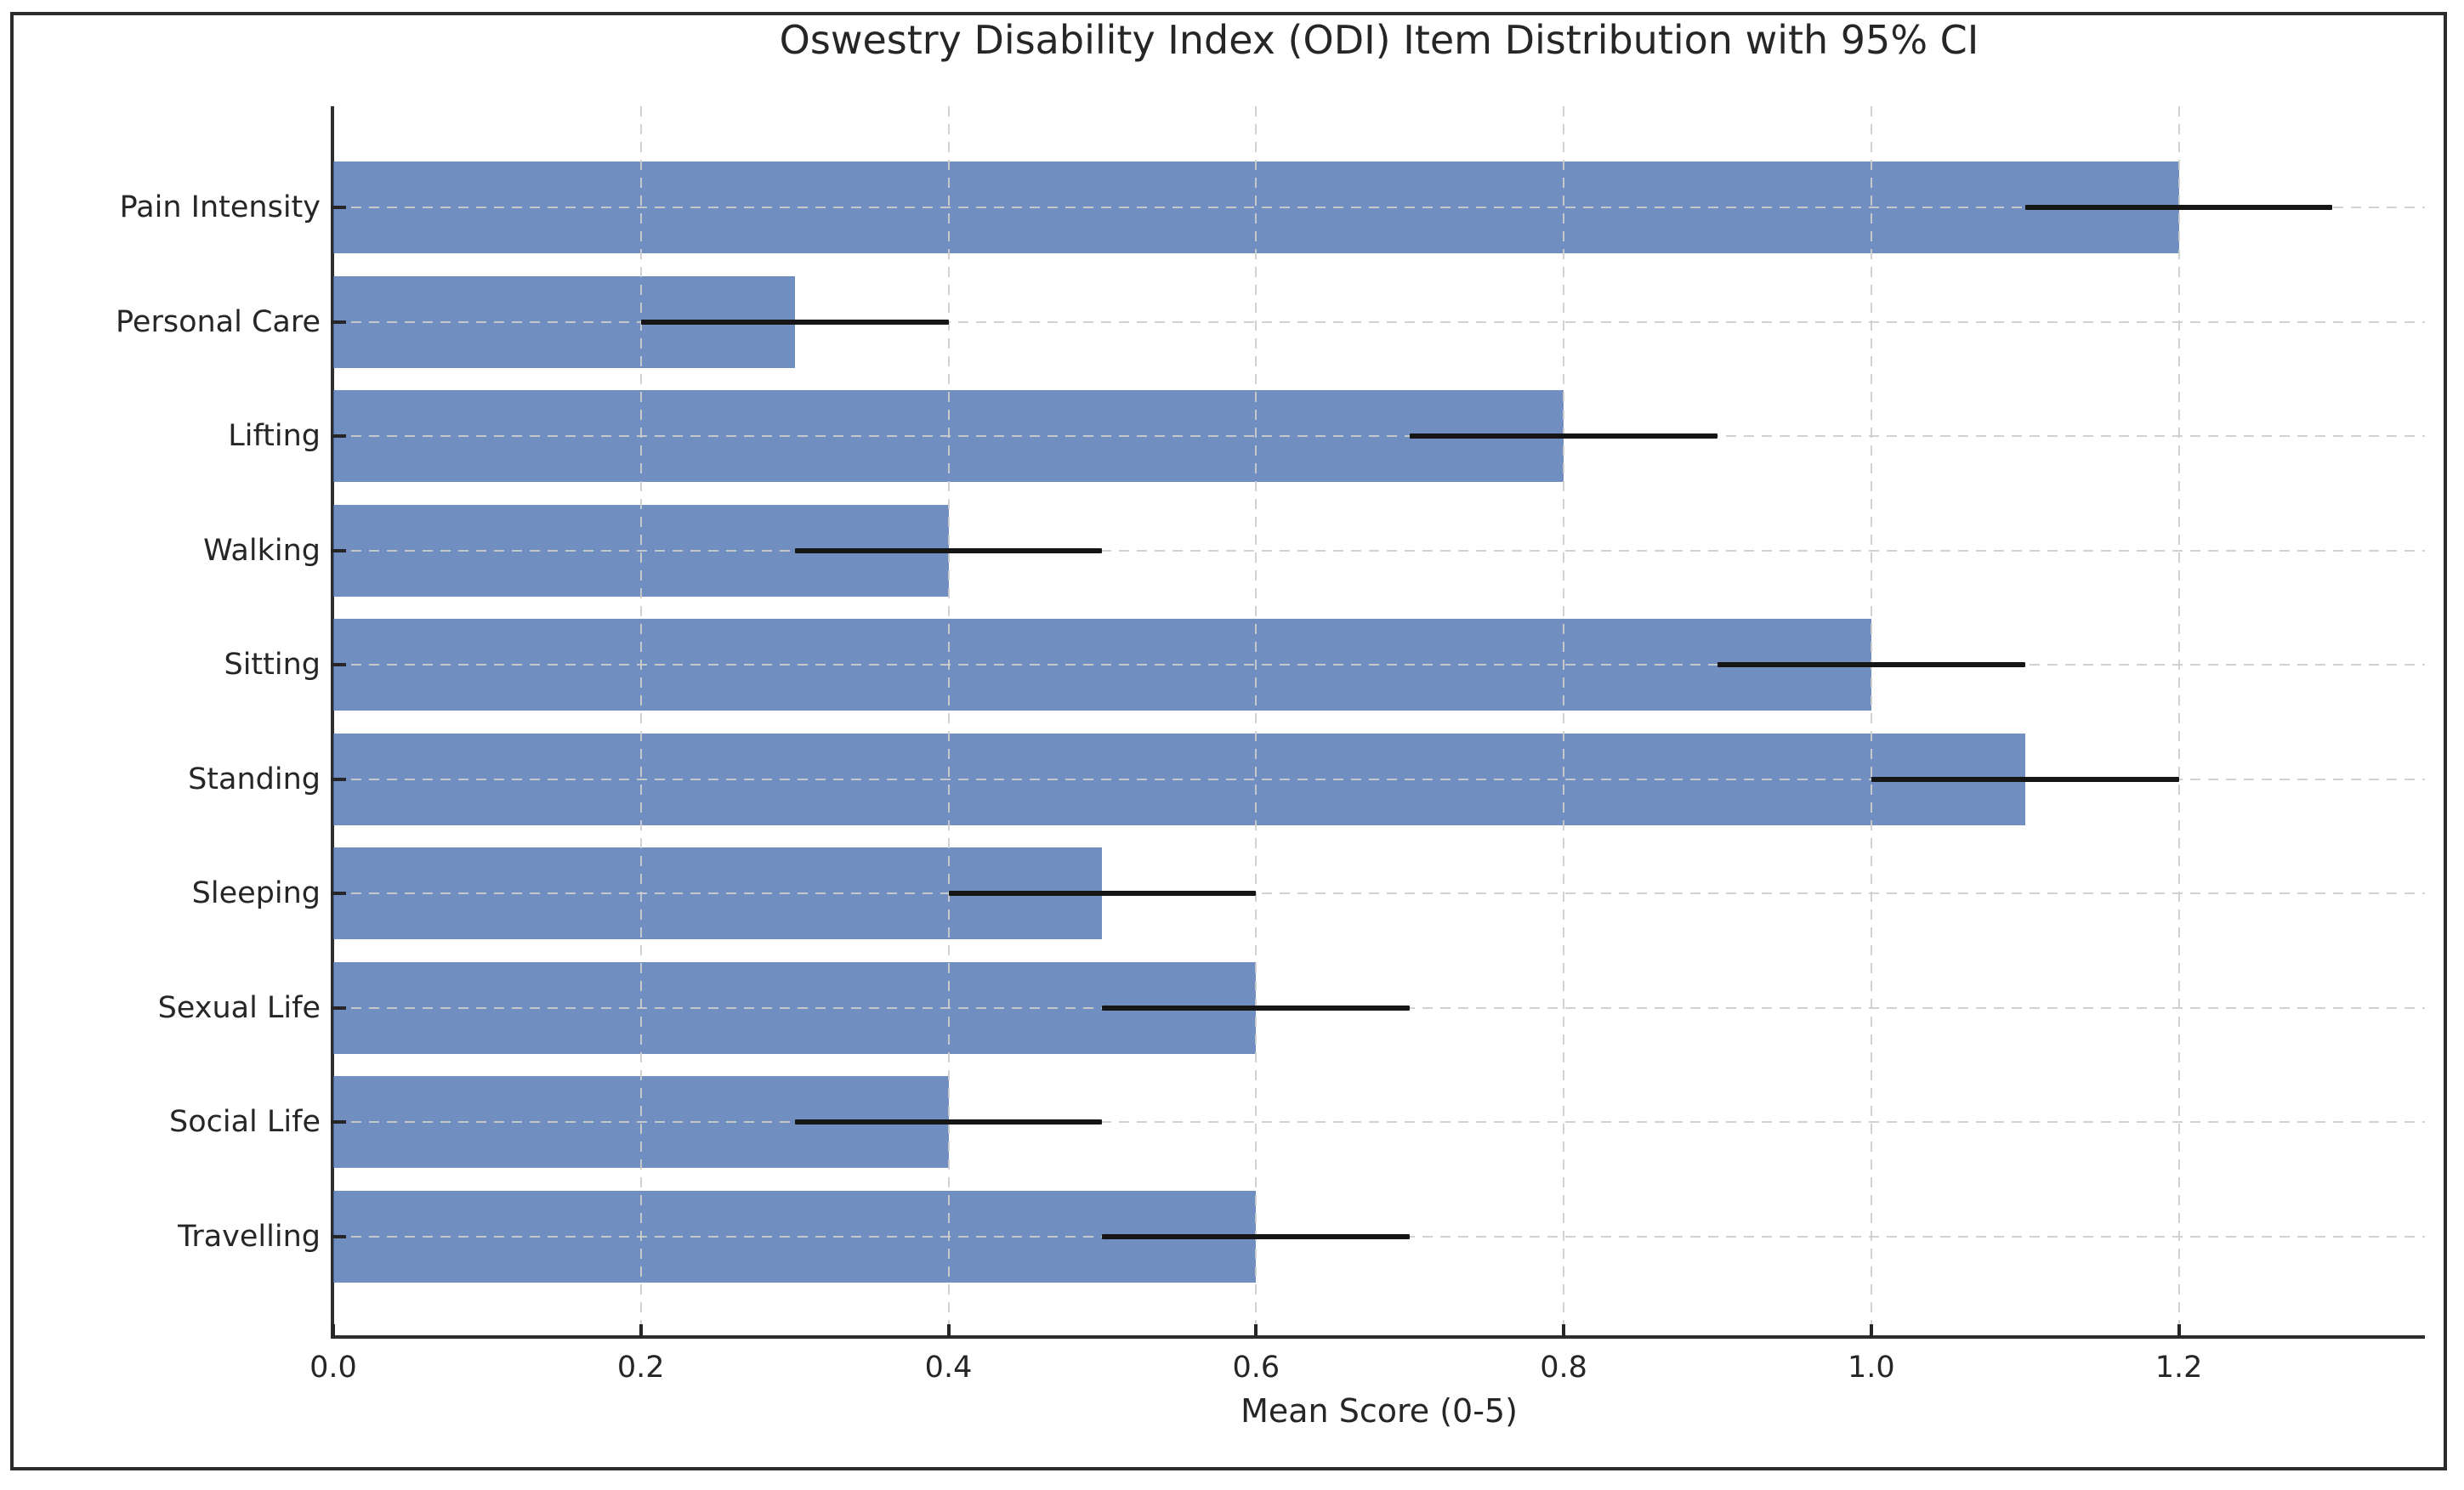 This screenshot has height=1490, width=2464. What do you see at coordinates (249, 1237) in the screenshot?
I see `y-tick-label-travelling: Travelling` at bounding box center [249, 1237].